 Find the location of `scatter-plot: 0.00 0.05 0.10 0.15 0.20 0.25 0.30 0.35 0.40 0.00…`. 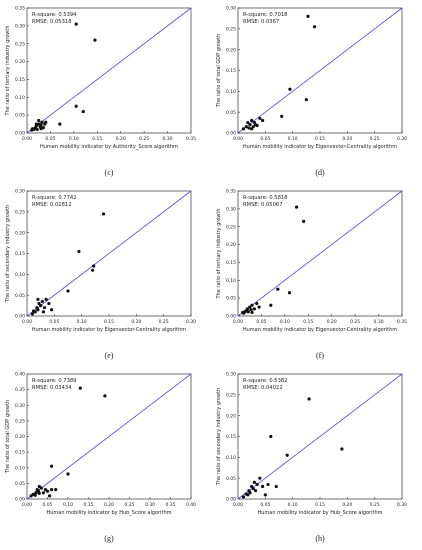

scatter-plot: 0.00 0.05 0.10 0.15 0.20 0.25 0.30 0.35 0.40 0.00… is located at coordinates (100, 457).